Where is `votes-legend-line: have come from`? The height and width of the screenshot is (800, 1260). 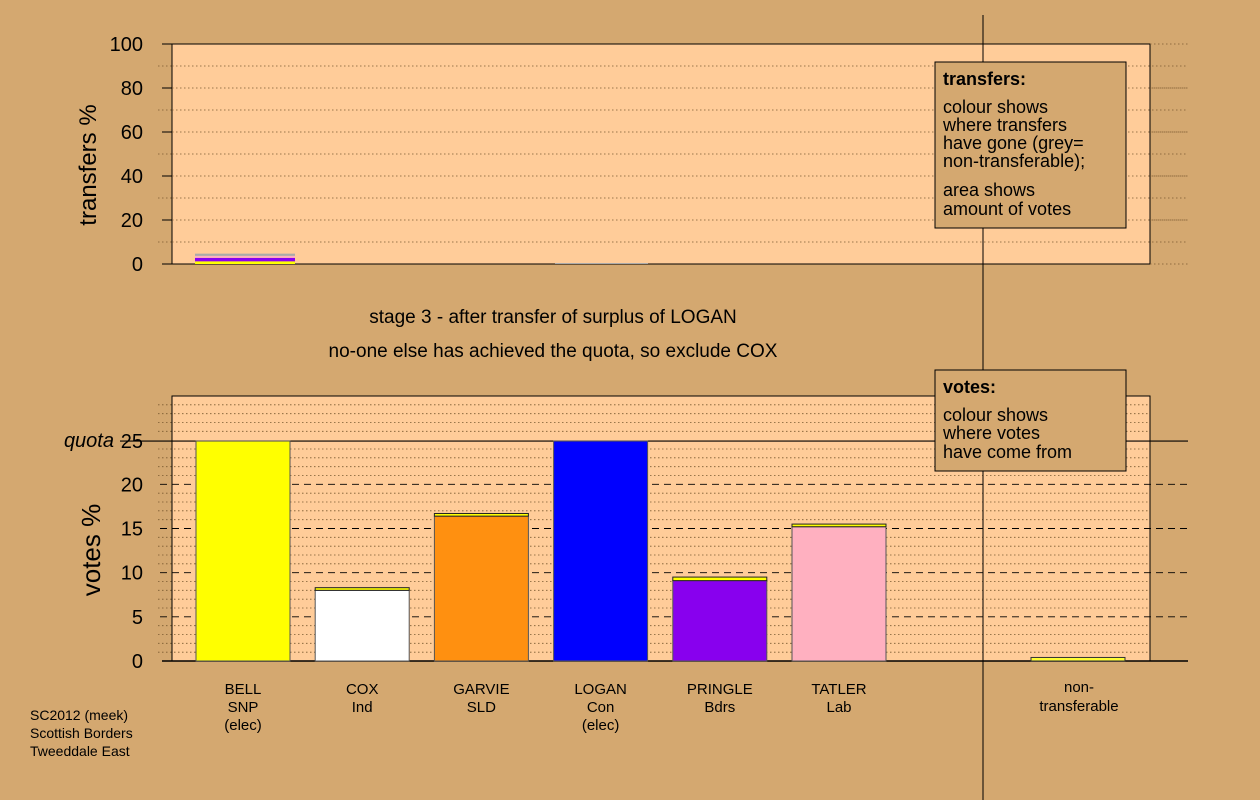 votes-legend-line: have come from is located at coordinates (1007, 452).